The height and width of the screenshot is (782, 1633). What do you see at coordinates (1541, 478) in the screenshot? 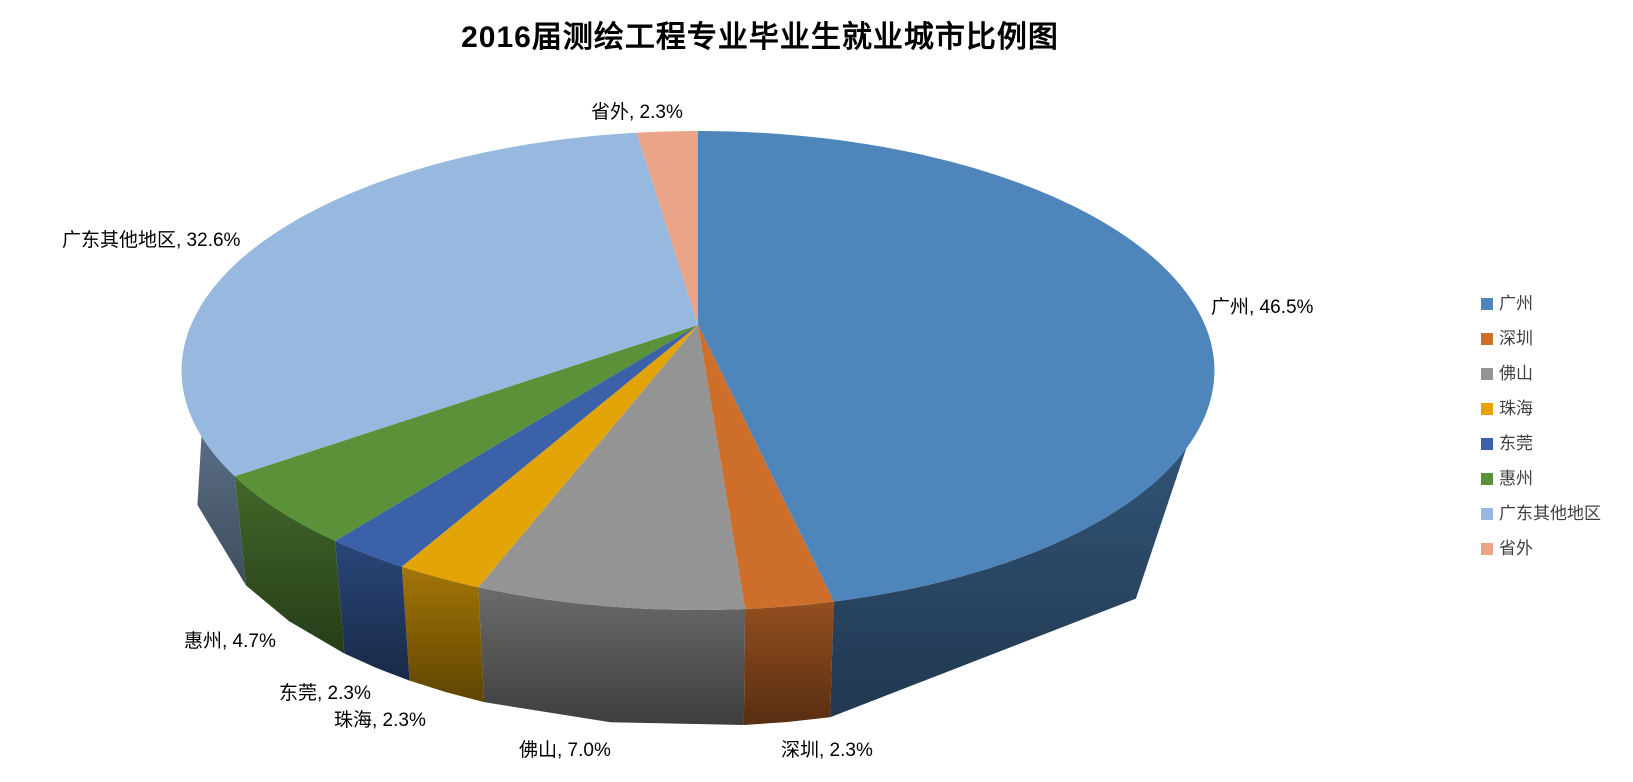
I see `legend-item-5: 惠州` at bounding box center [1541, 478].